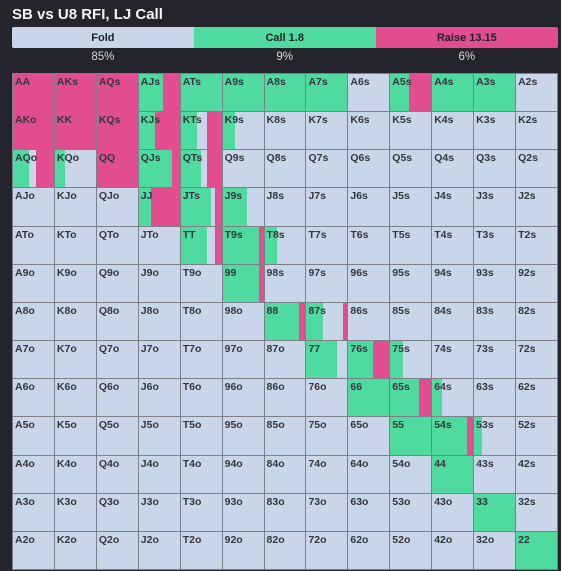 This screenshot has width=561, height=571. Describe the element at coordinates (117, 207) in the screenshot. I see `hand-cell-QJo: QJo` at that location.